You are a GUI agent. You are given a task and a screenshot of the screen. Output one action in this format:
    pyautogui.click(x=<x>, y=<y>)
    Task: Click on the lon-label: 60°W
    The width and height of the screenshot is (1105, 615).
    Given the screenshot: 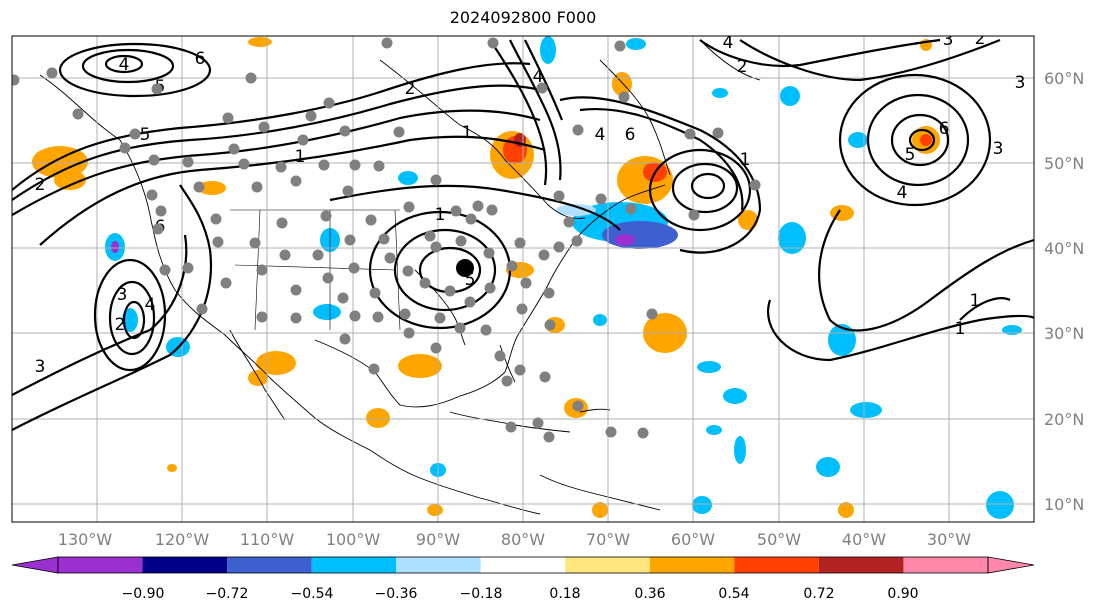 What is the action you would take?
    pyautogui.click(x=693, y=539)
    